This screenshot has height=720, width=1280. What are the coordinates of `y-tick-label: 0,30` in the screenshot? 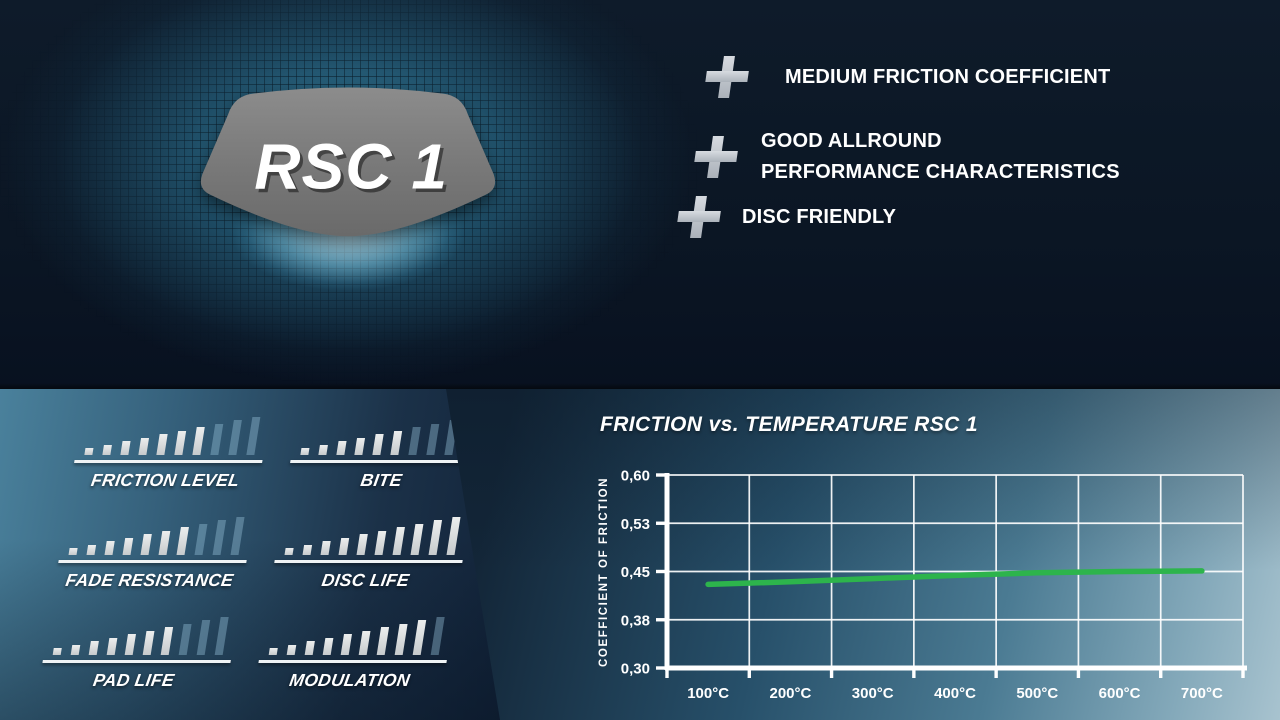 It's located at (635, 669).